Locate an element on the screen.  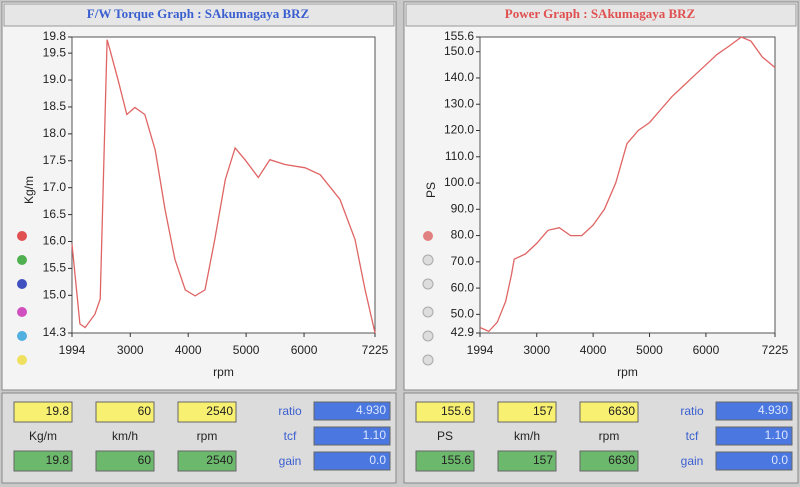
y-tick-label: 18.5 is located at coordinates (55, 106).